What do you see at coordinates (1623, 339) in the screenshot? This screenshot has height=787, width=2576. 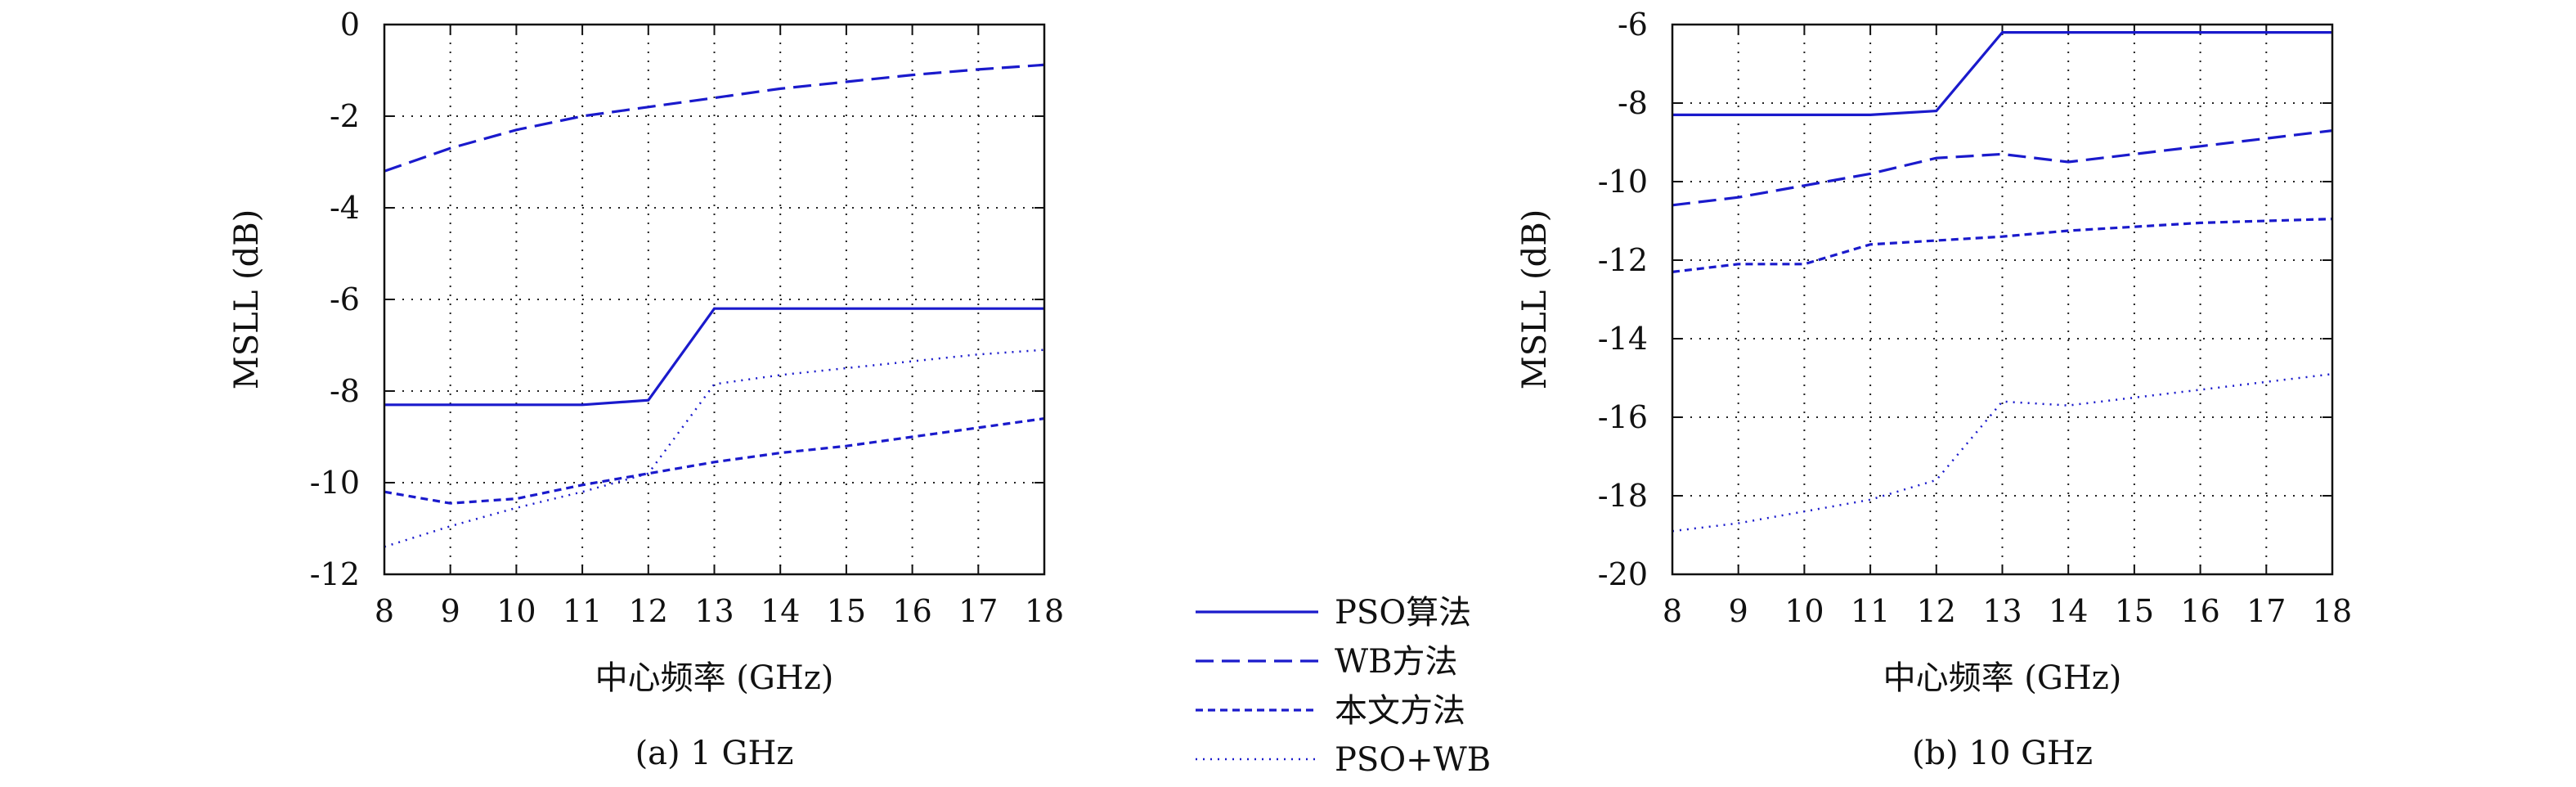 I see `y-tick-label: -14` at bounding box center [1623, 339].